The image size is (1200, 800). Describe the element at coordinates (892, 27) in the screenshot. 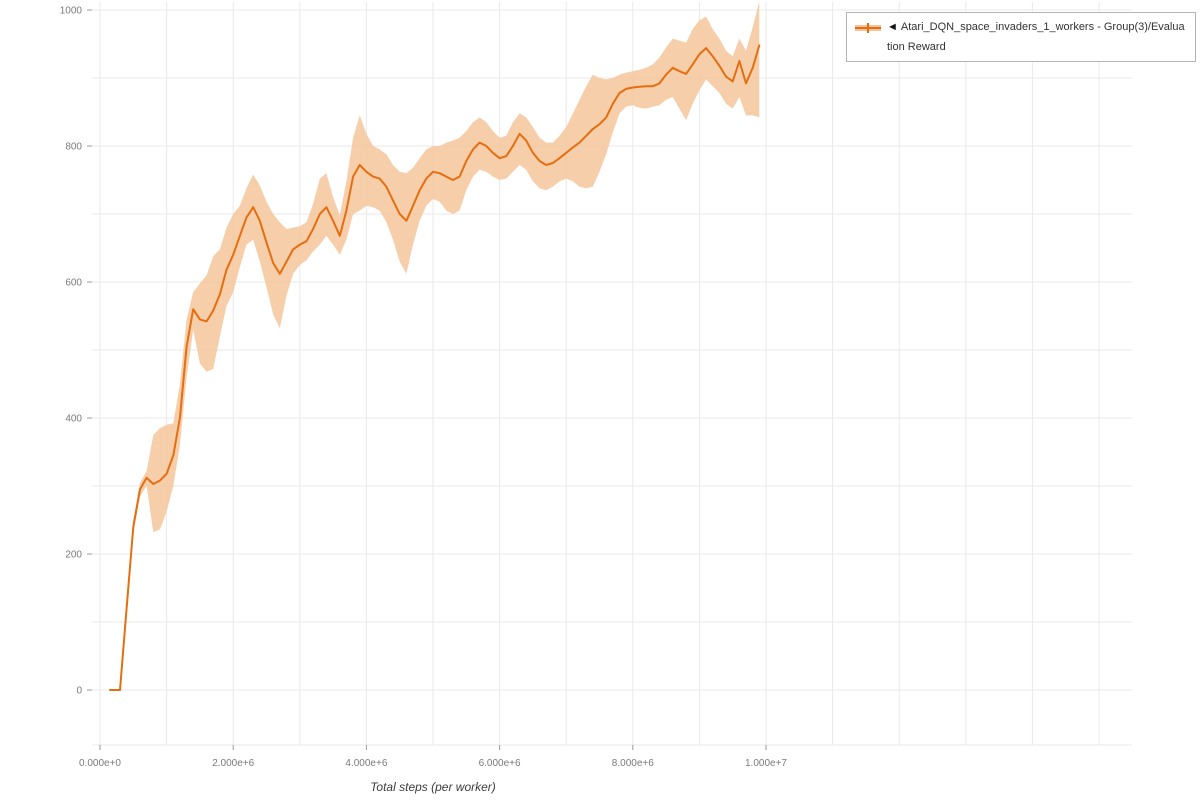

I see `legend-collapse-icon: ◄` at that location.